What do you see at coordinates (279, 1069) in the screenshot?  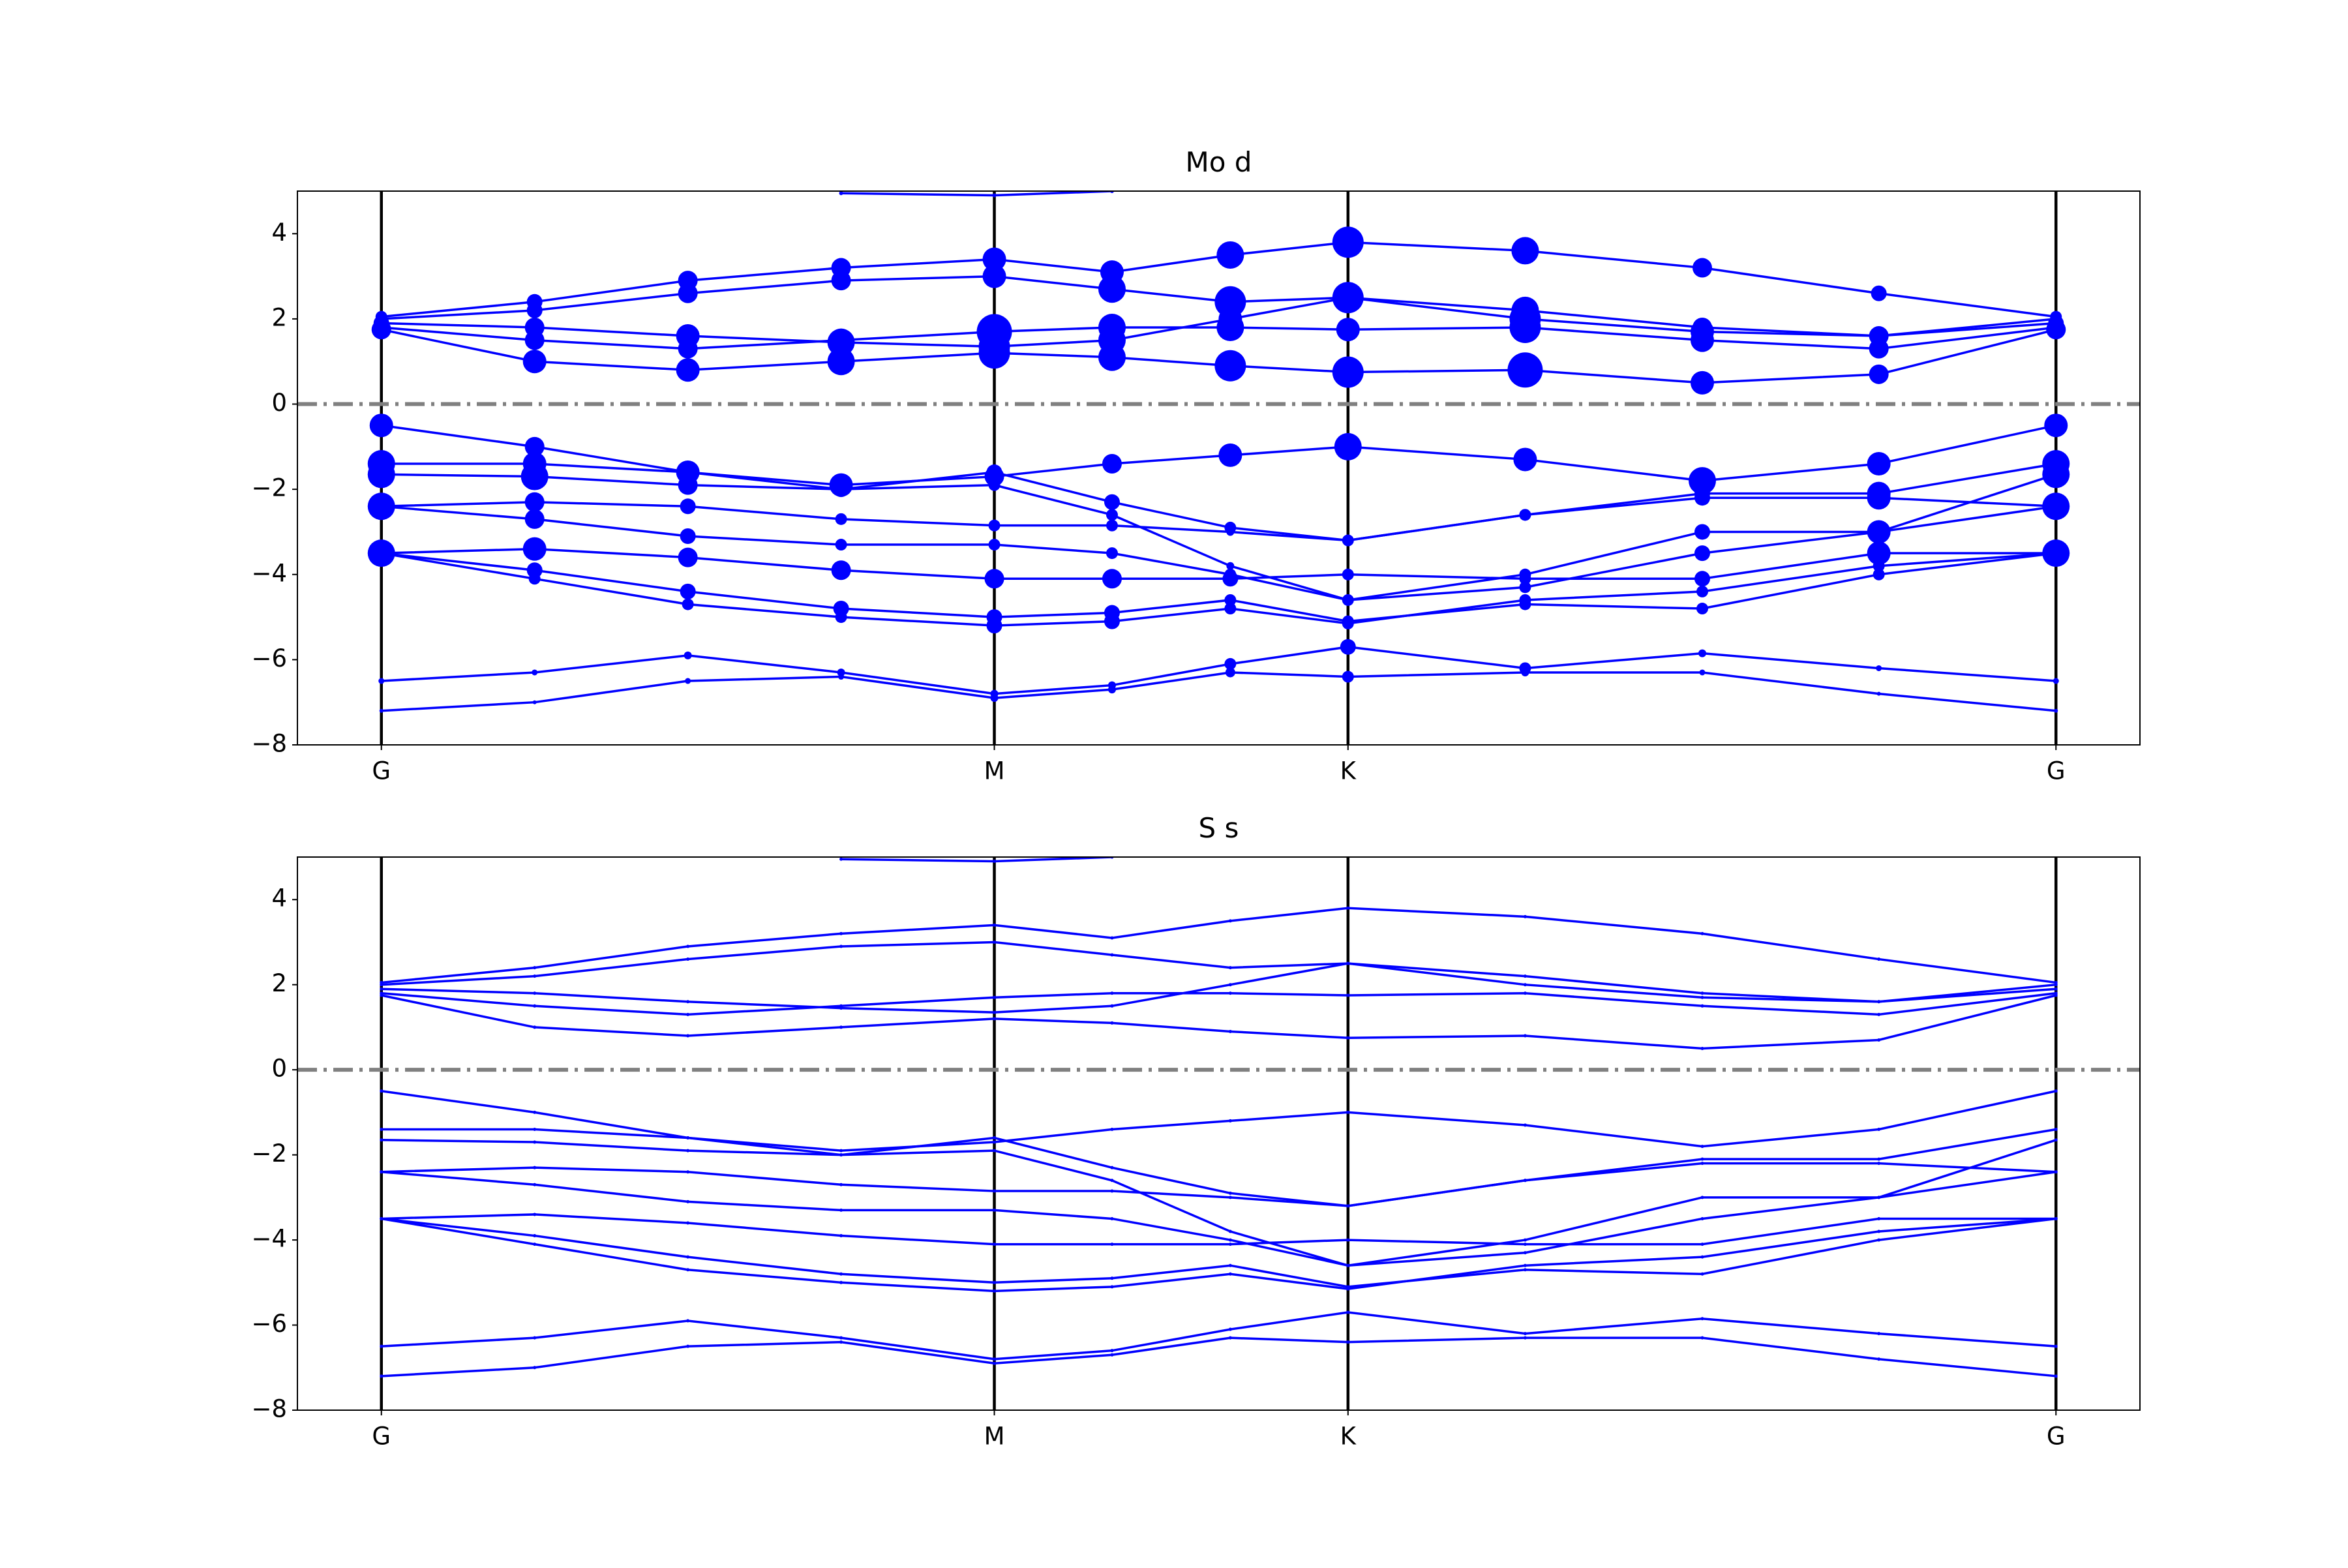 I see `y-tick-label: 0` at bounding box center [279, 1069].